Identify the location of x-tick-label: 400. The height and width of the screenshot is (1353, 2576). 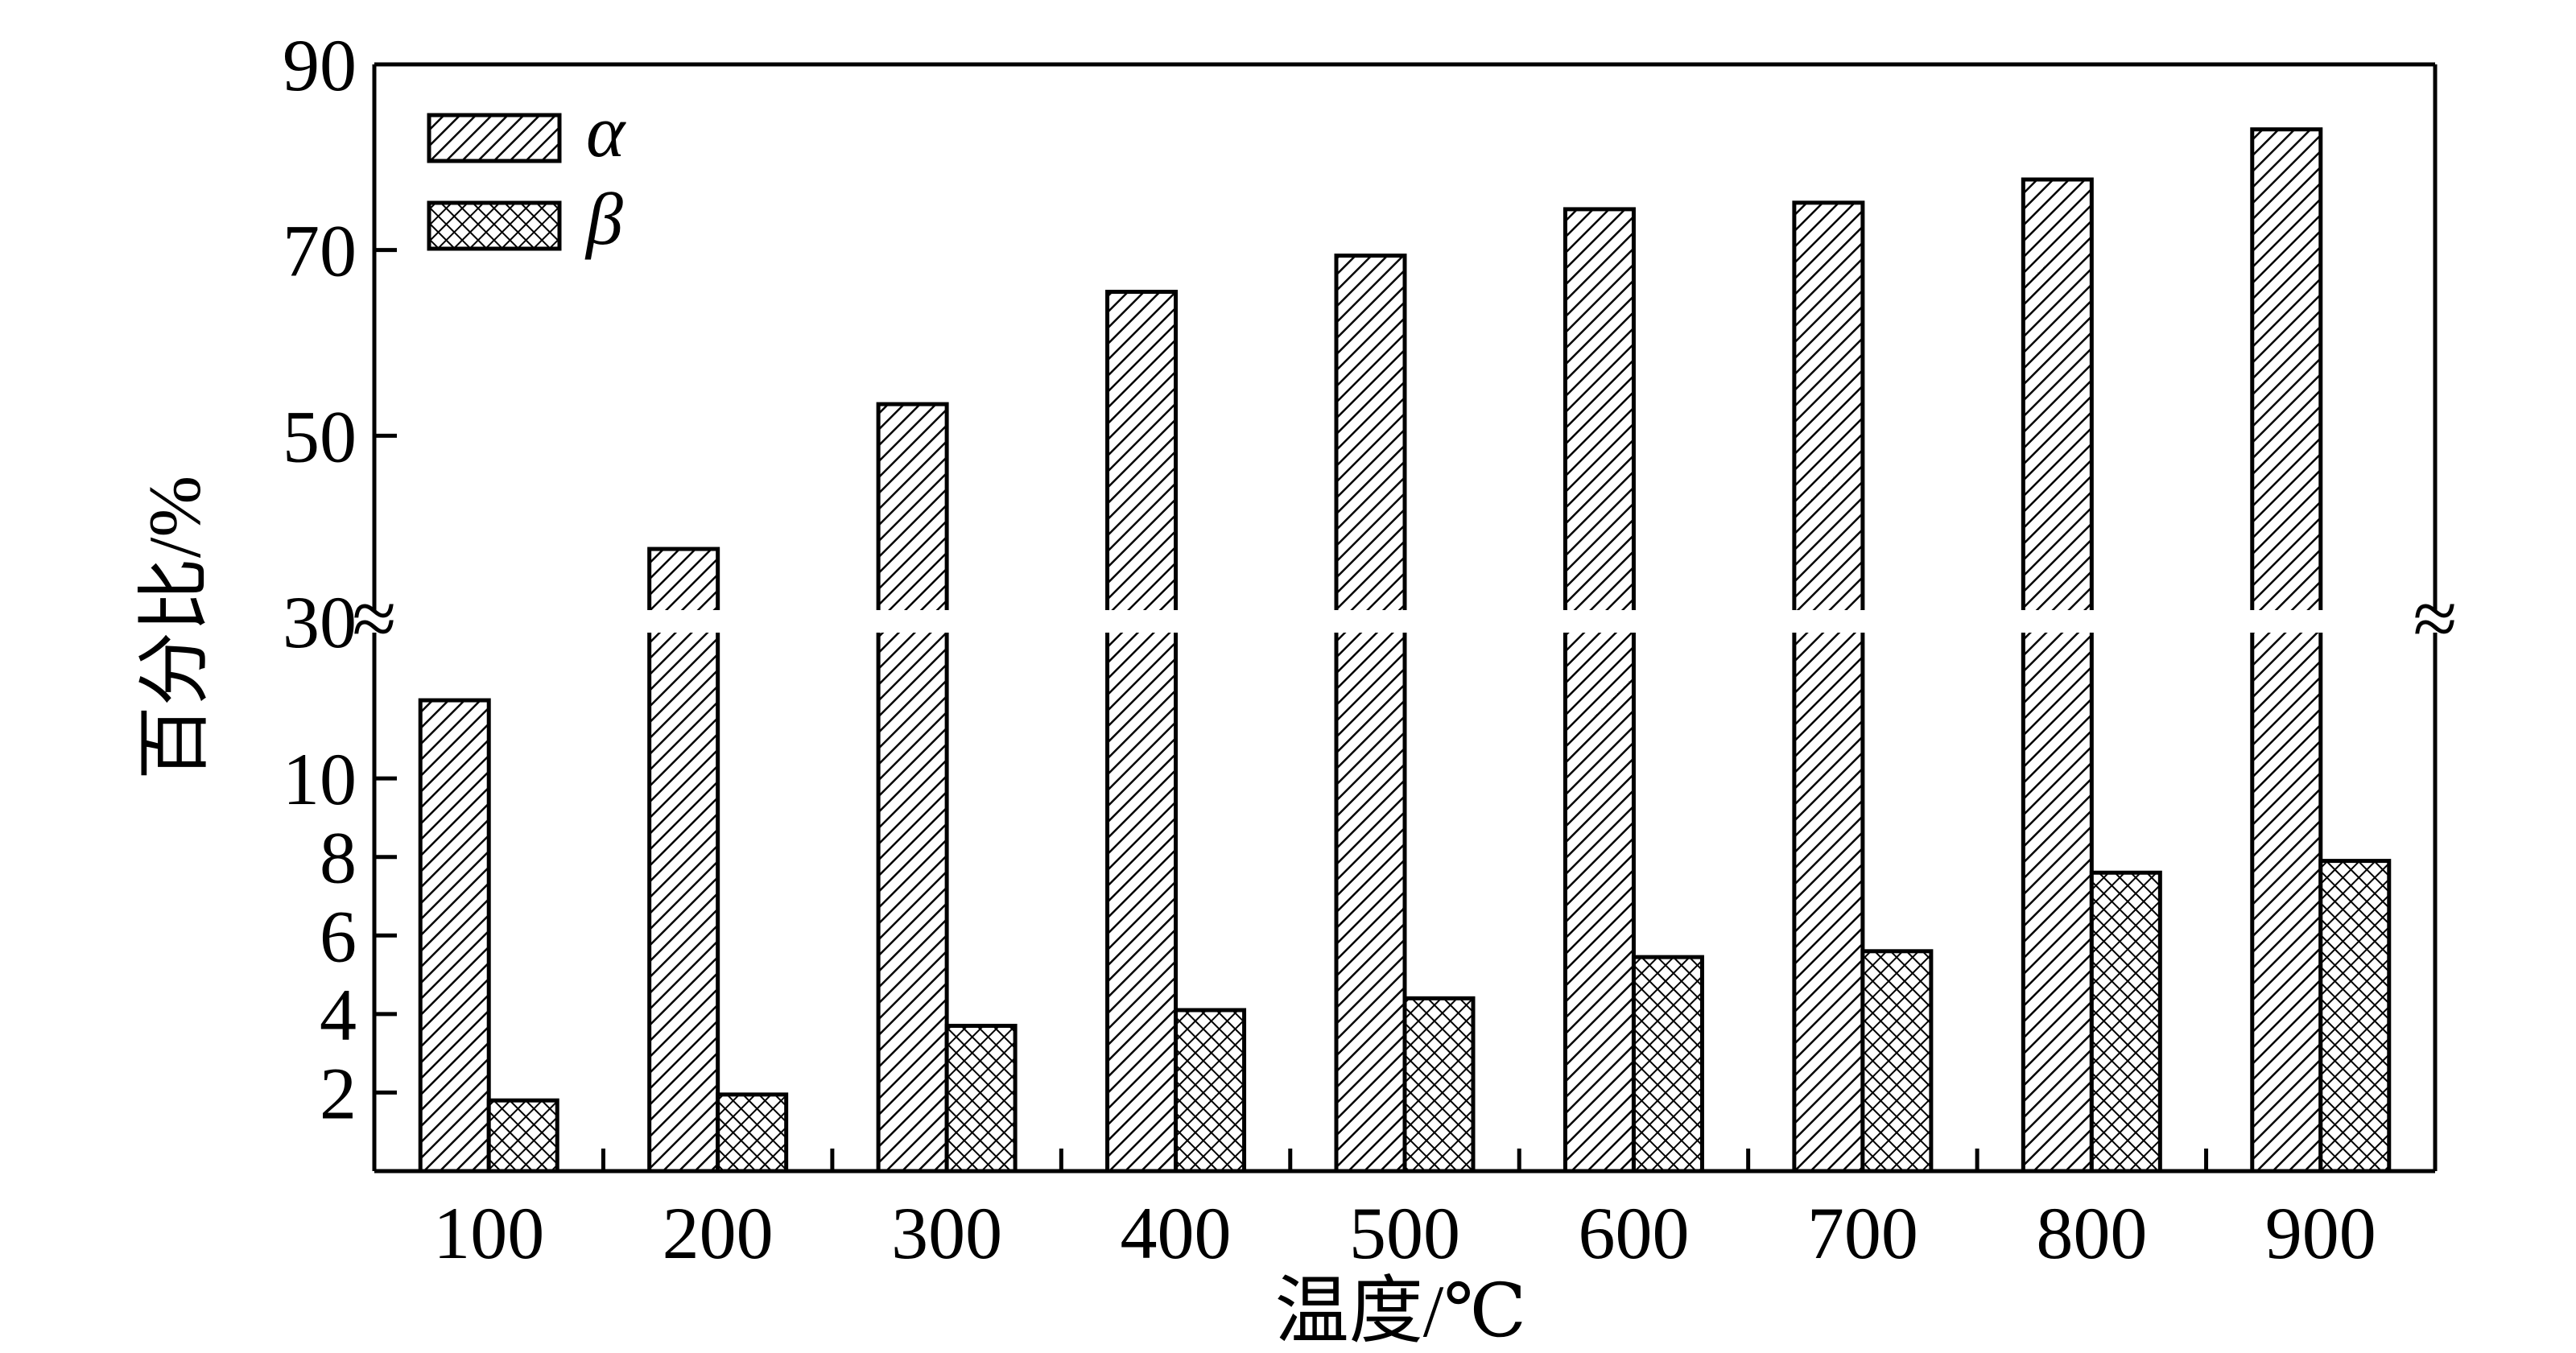
(1176, 1233).